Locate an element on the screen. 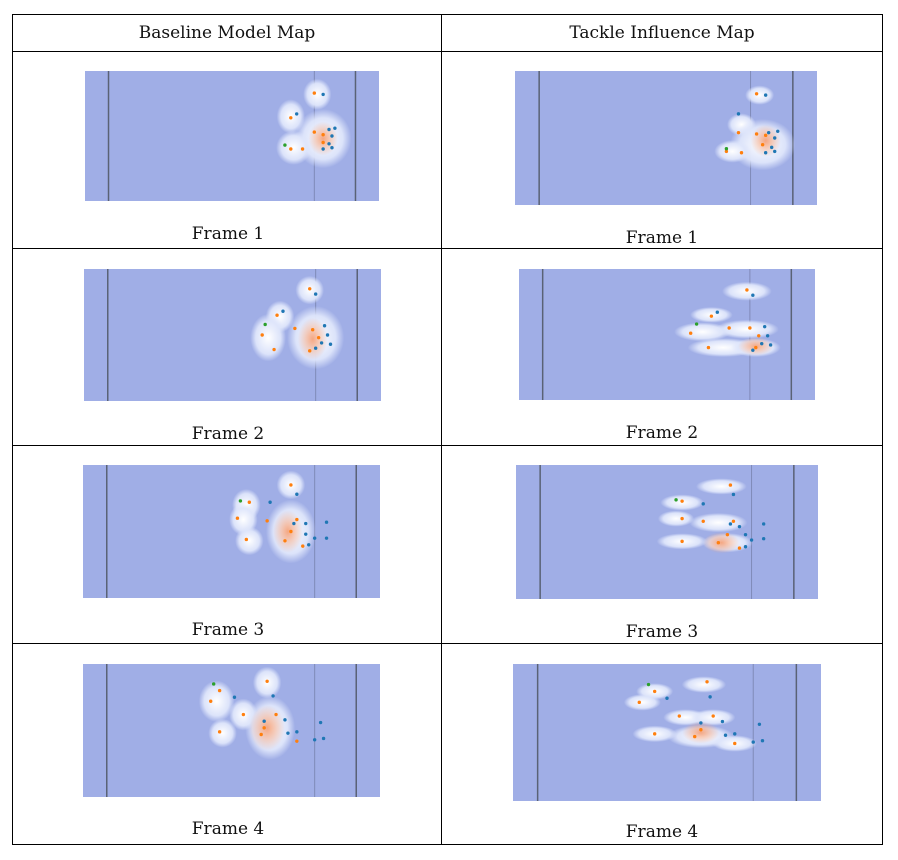 The height and width of the screenshot is (860, 898). tackle-frame-3-map is located at coordinates (667, 532).